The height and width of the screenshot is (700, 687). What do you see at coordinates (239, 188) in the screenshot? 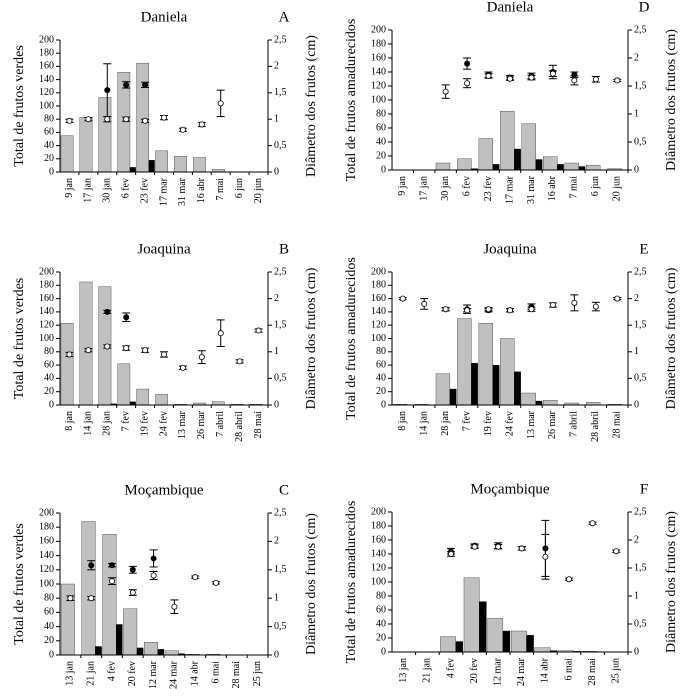
I see `x-tick-label: 6 jun` at bounding box center [239, 188].